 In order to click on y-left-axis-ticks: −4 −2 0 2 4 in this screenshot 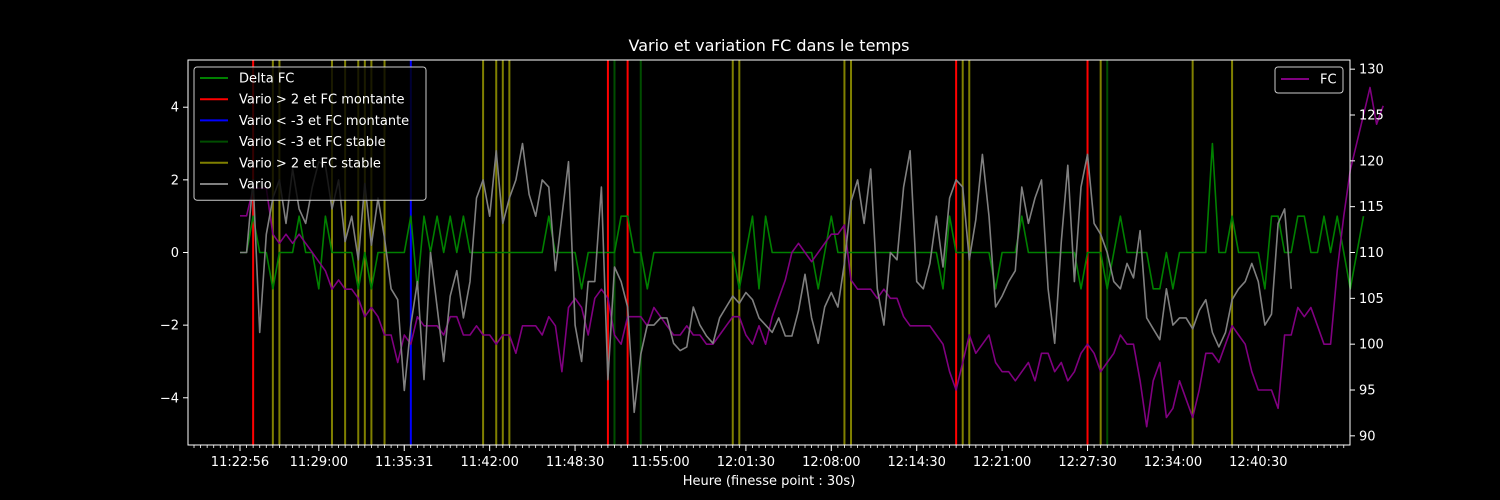, I will do `click(174, 253)`.